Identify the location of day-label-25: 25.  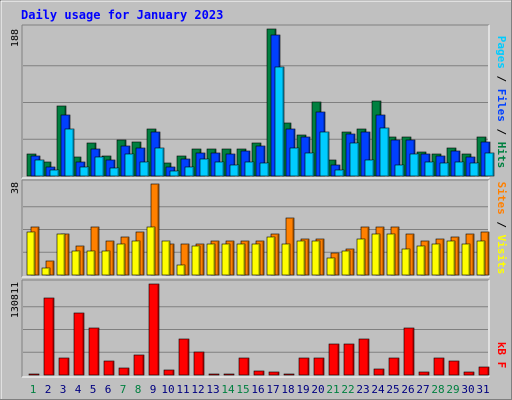
(392, 389).